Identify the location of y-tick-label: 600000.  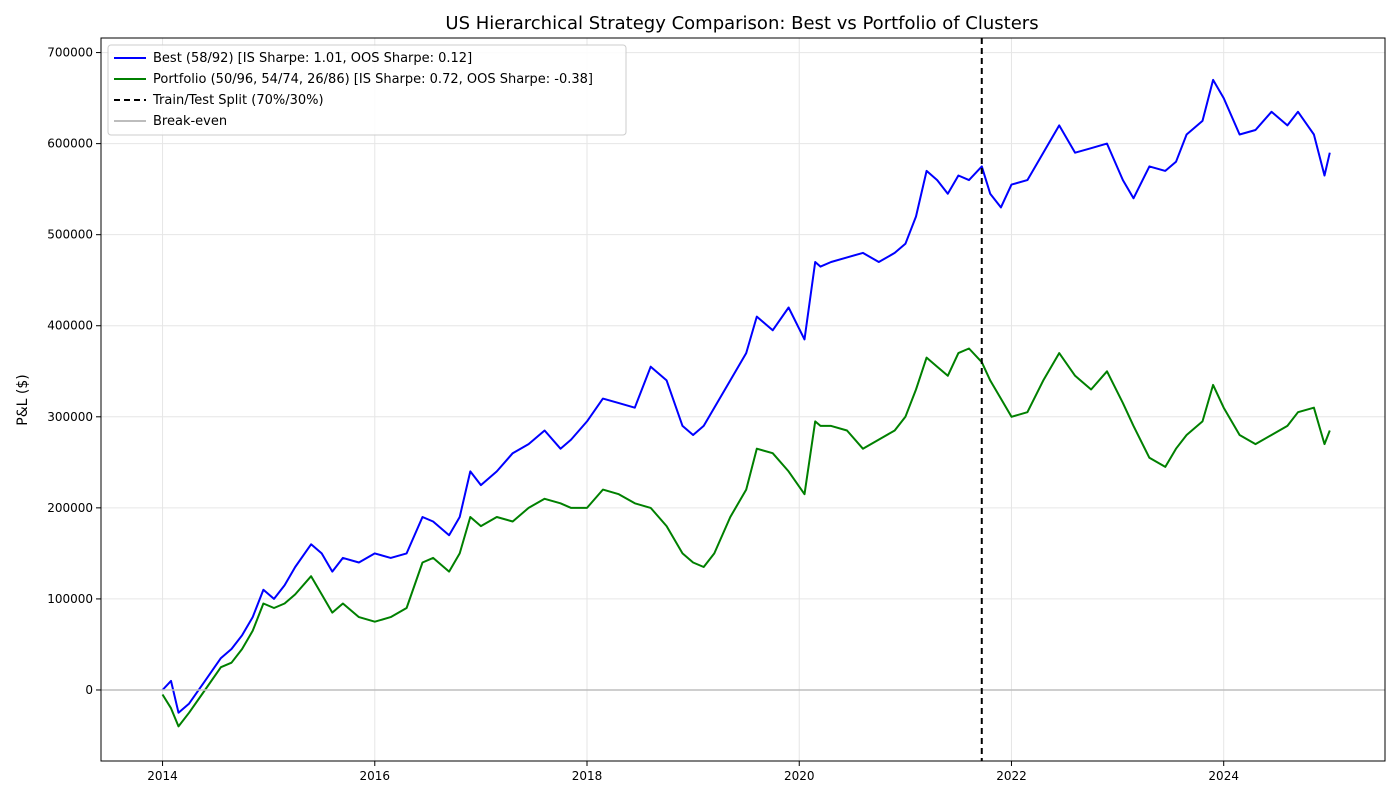
(70, 144).